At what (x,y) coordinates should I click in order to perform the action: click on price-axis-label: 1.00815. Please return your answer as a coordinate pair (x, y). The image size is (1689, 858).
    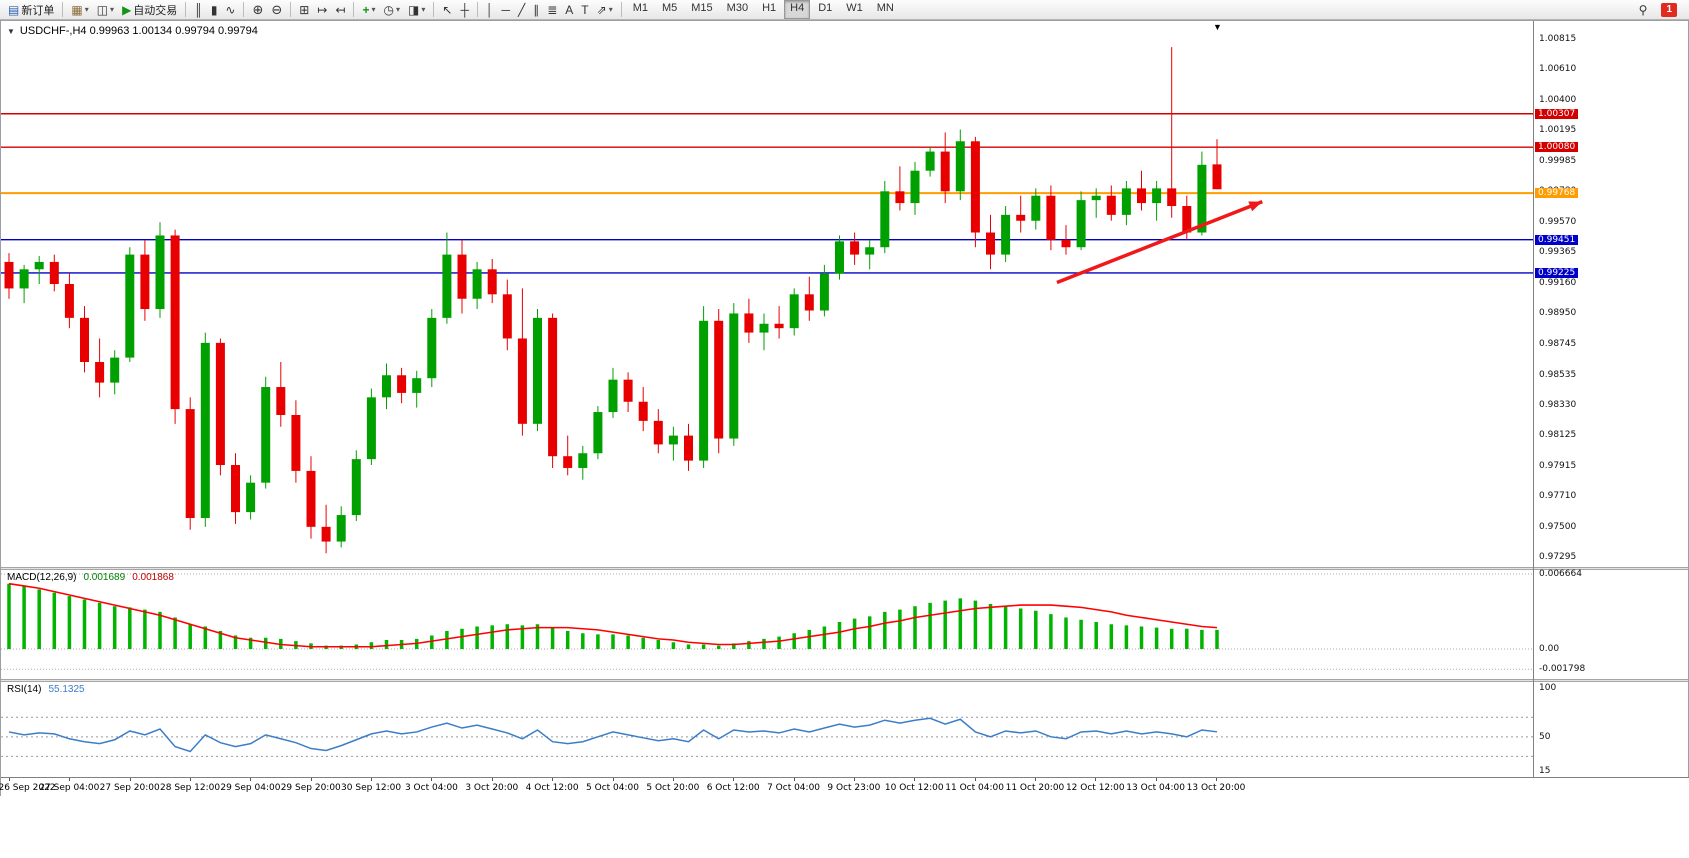
    Looking at the image, I should click on (1558, 39).